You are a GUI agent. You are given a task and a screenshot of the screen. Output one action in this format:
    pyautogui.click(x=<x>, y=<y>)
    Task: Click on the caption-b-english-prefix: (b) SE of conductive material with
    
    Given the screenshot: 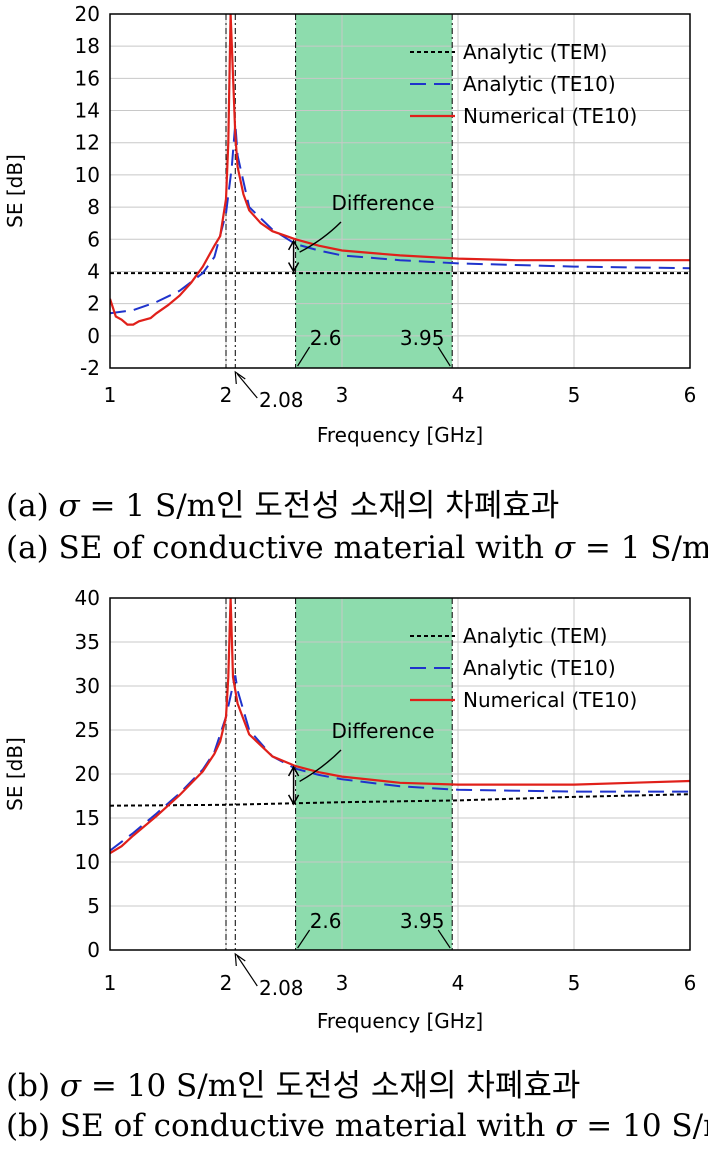 What is the action you would take?
    pyautogui.click(x=281, y=1126)
    